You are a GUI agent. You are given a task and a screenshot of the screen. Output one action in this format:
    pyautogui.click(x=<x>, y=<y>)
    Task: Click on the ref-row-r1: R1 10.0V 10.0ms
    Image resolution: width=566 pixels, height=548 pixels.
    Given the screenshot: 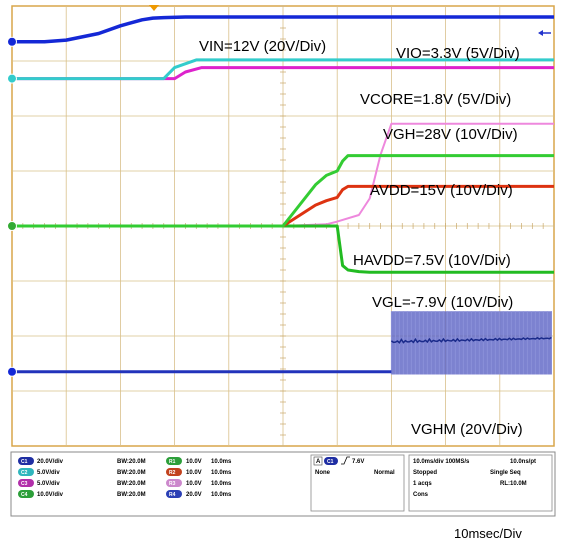 What is the action you would take?
    pyautogui.click(x=199, y=461)
    